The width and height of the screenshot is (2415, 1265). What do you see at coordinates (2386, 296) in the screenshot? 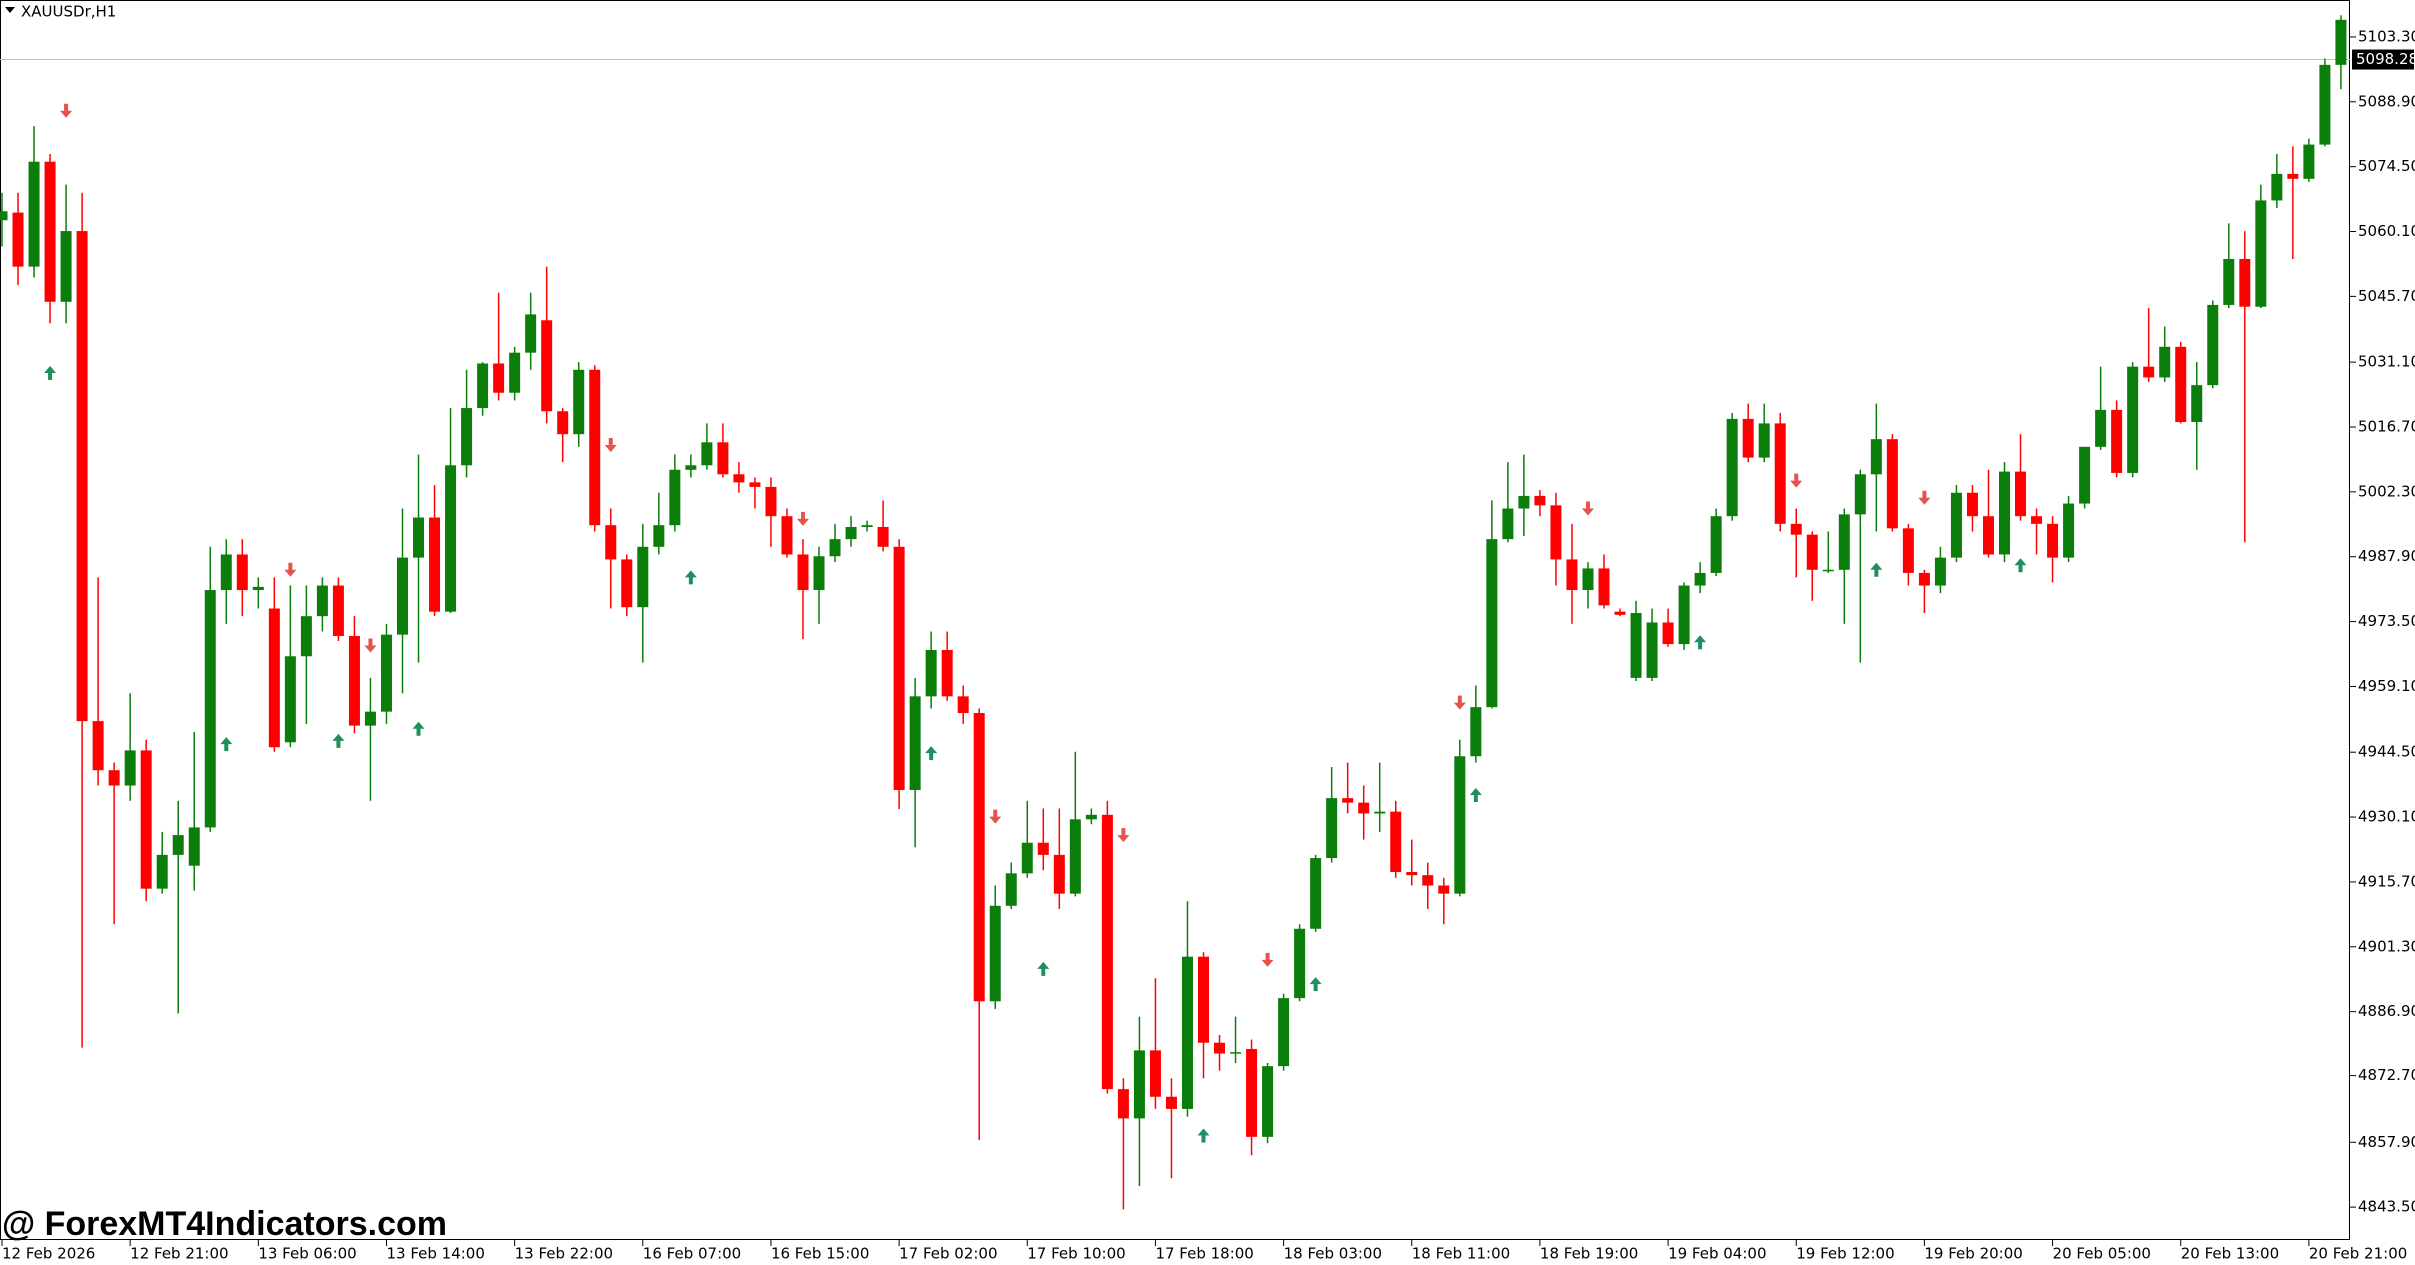
I see `y-tick-label: 5045.70` at bounding box center [2386, 296].